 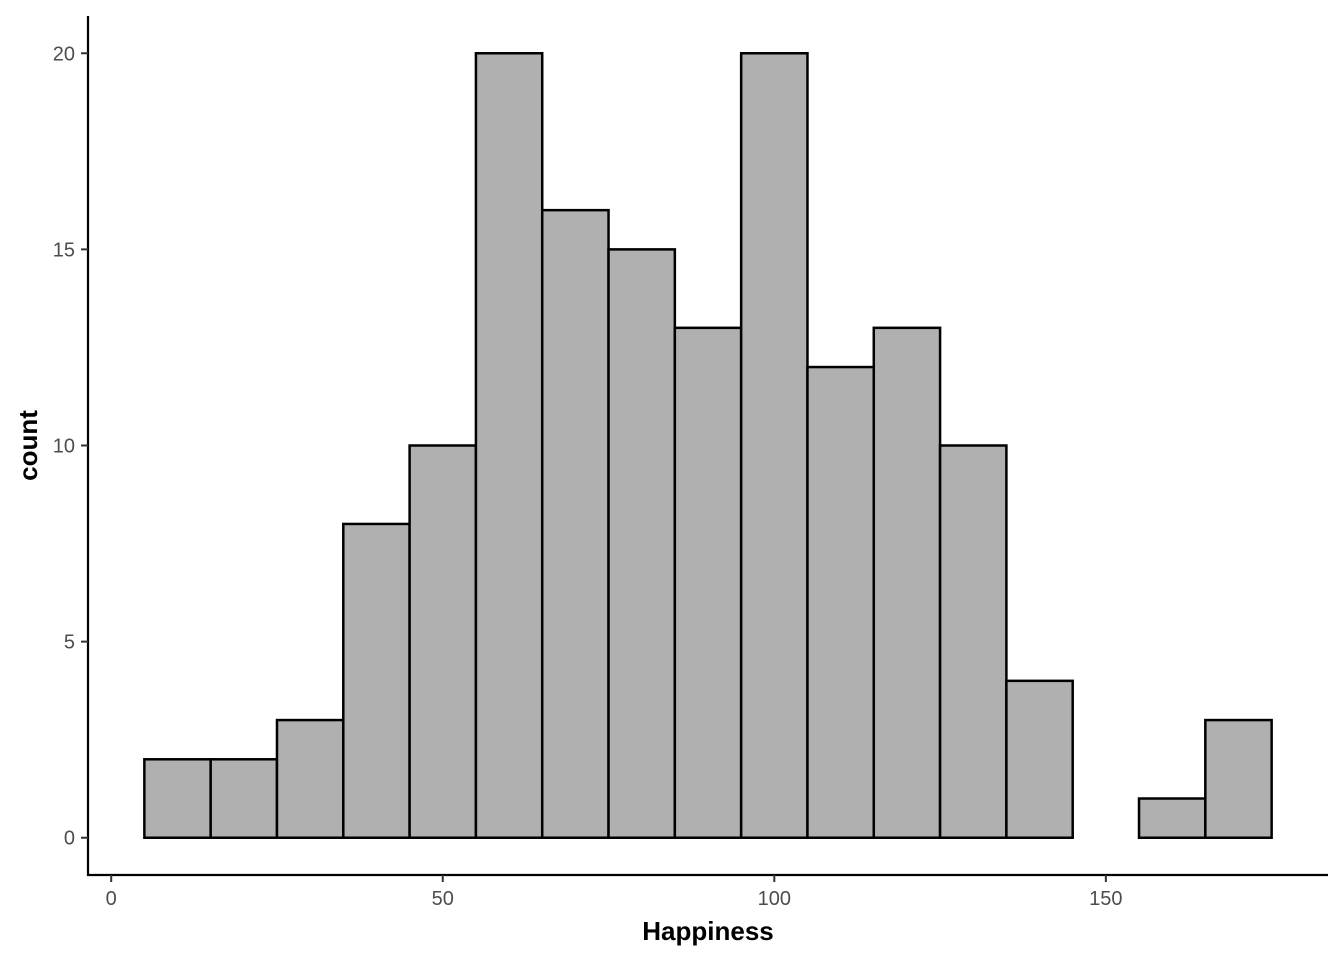 What do you see at coordinates (774, 899) in the screenshot?
I see `x-tick-label: 100` at bounding box center [774, 899].